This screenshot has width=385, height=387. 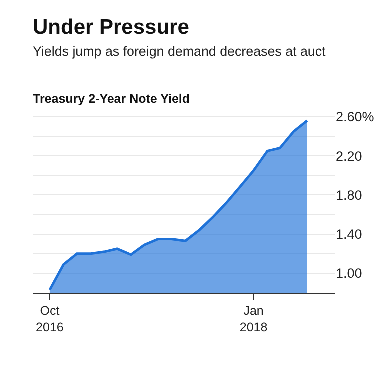 What do you see at coordinates (50, 319) in the screenshot?
I see `x-tick-label: Oct 2016` at bounding box center [50, 319].